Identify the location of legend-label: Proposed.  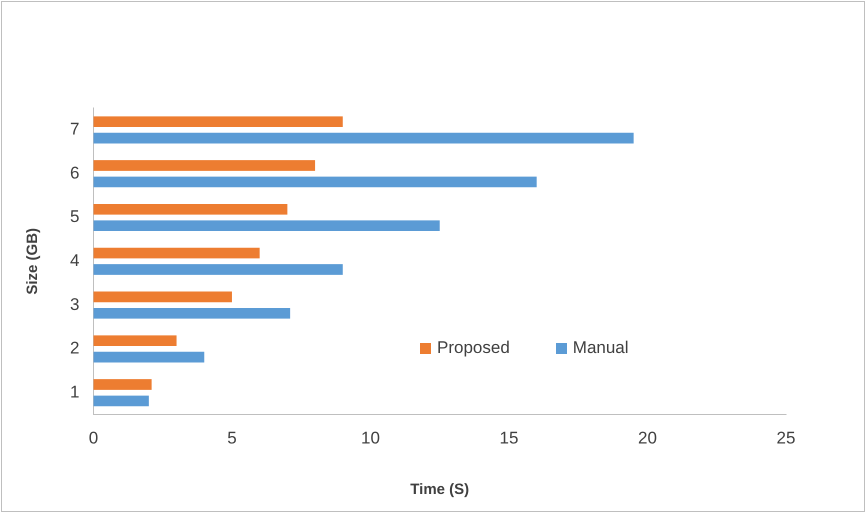
(473, 348).